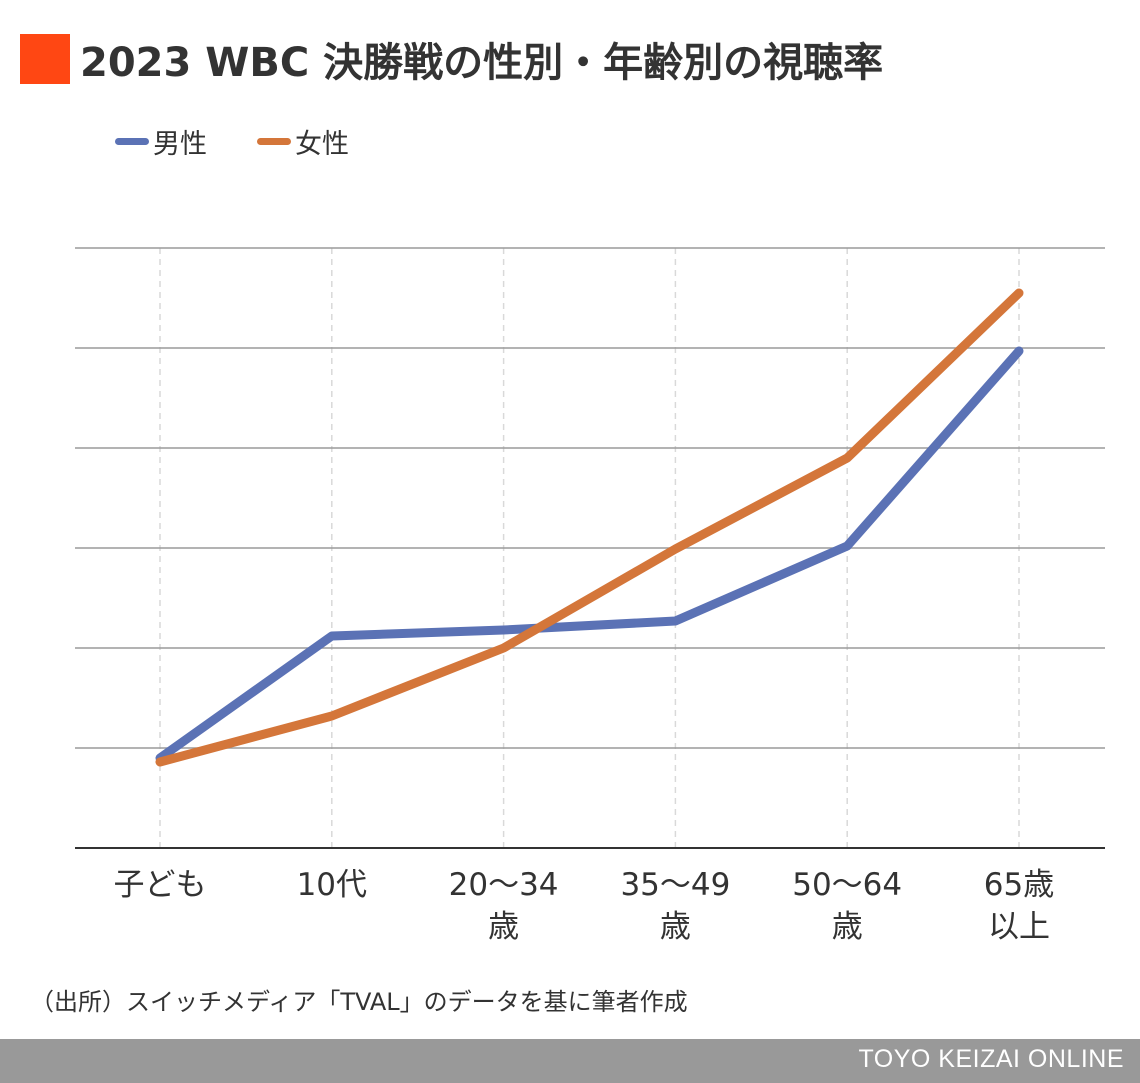 This screenshot has width=1140, height=1083. I want to click on source-note: （出所）スイッチメディア「TVAL」のデータを基に筆者作成, so click(359, 1002).